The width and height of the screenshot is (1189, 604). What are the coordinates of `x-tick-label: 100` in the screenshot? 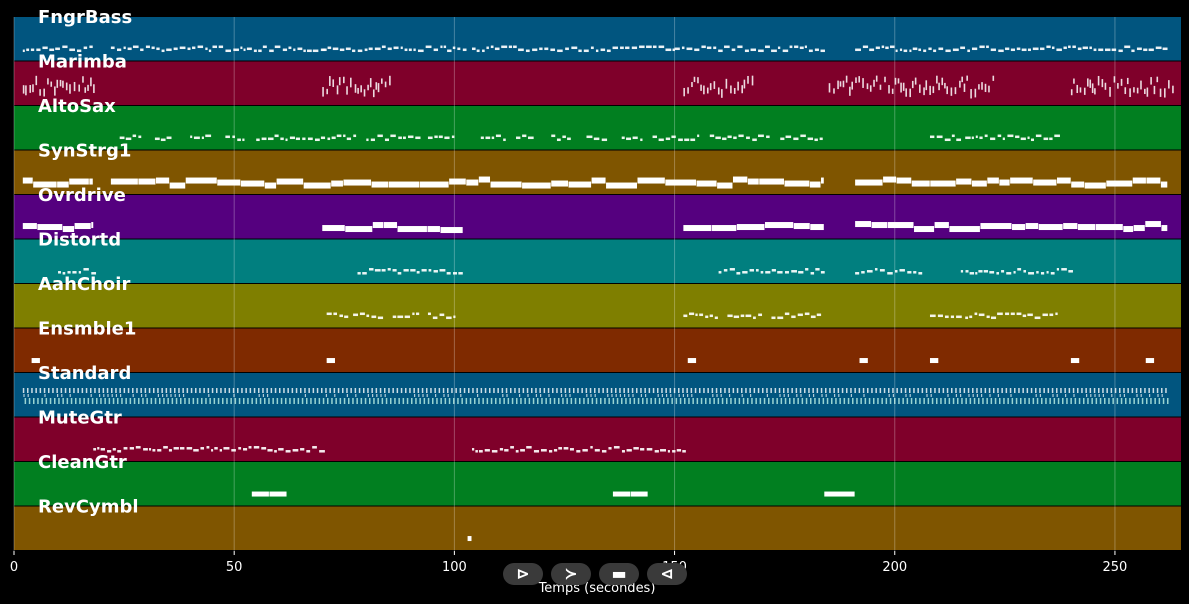 It's located at (454, 567).